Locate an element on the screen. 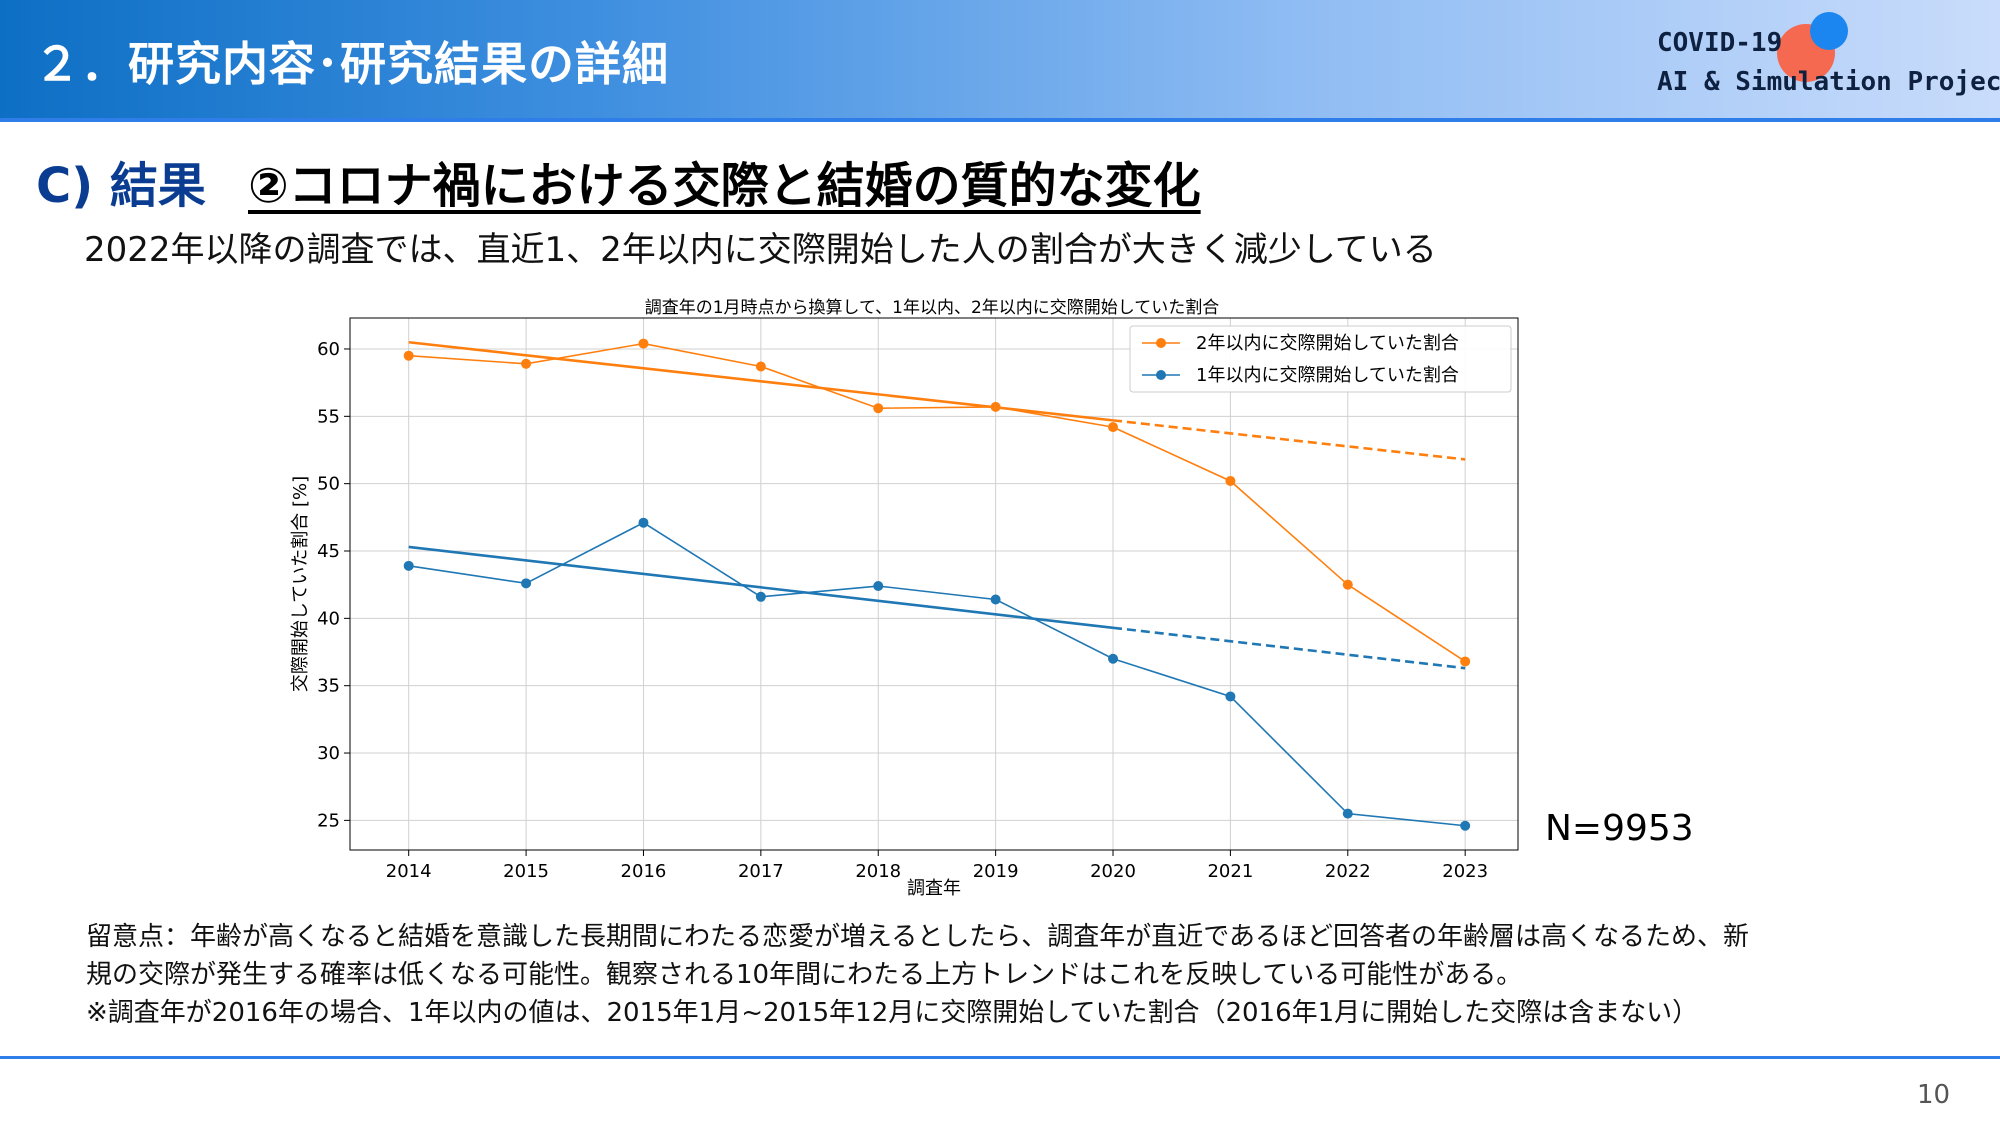 Image resolution: width=2000 pixels, height=1125 pixels. y-tick-label: 30 is located at coordinates (328, 753).